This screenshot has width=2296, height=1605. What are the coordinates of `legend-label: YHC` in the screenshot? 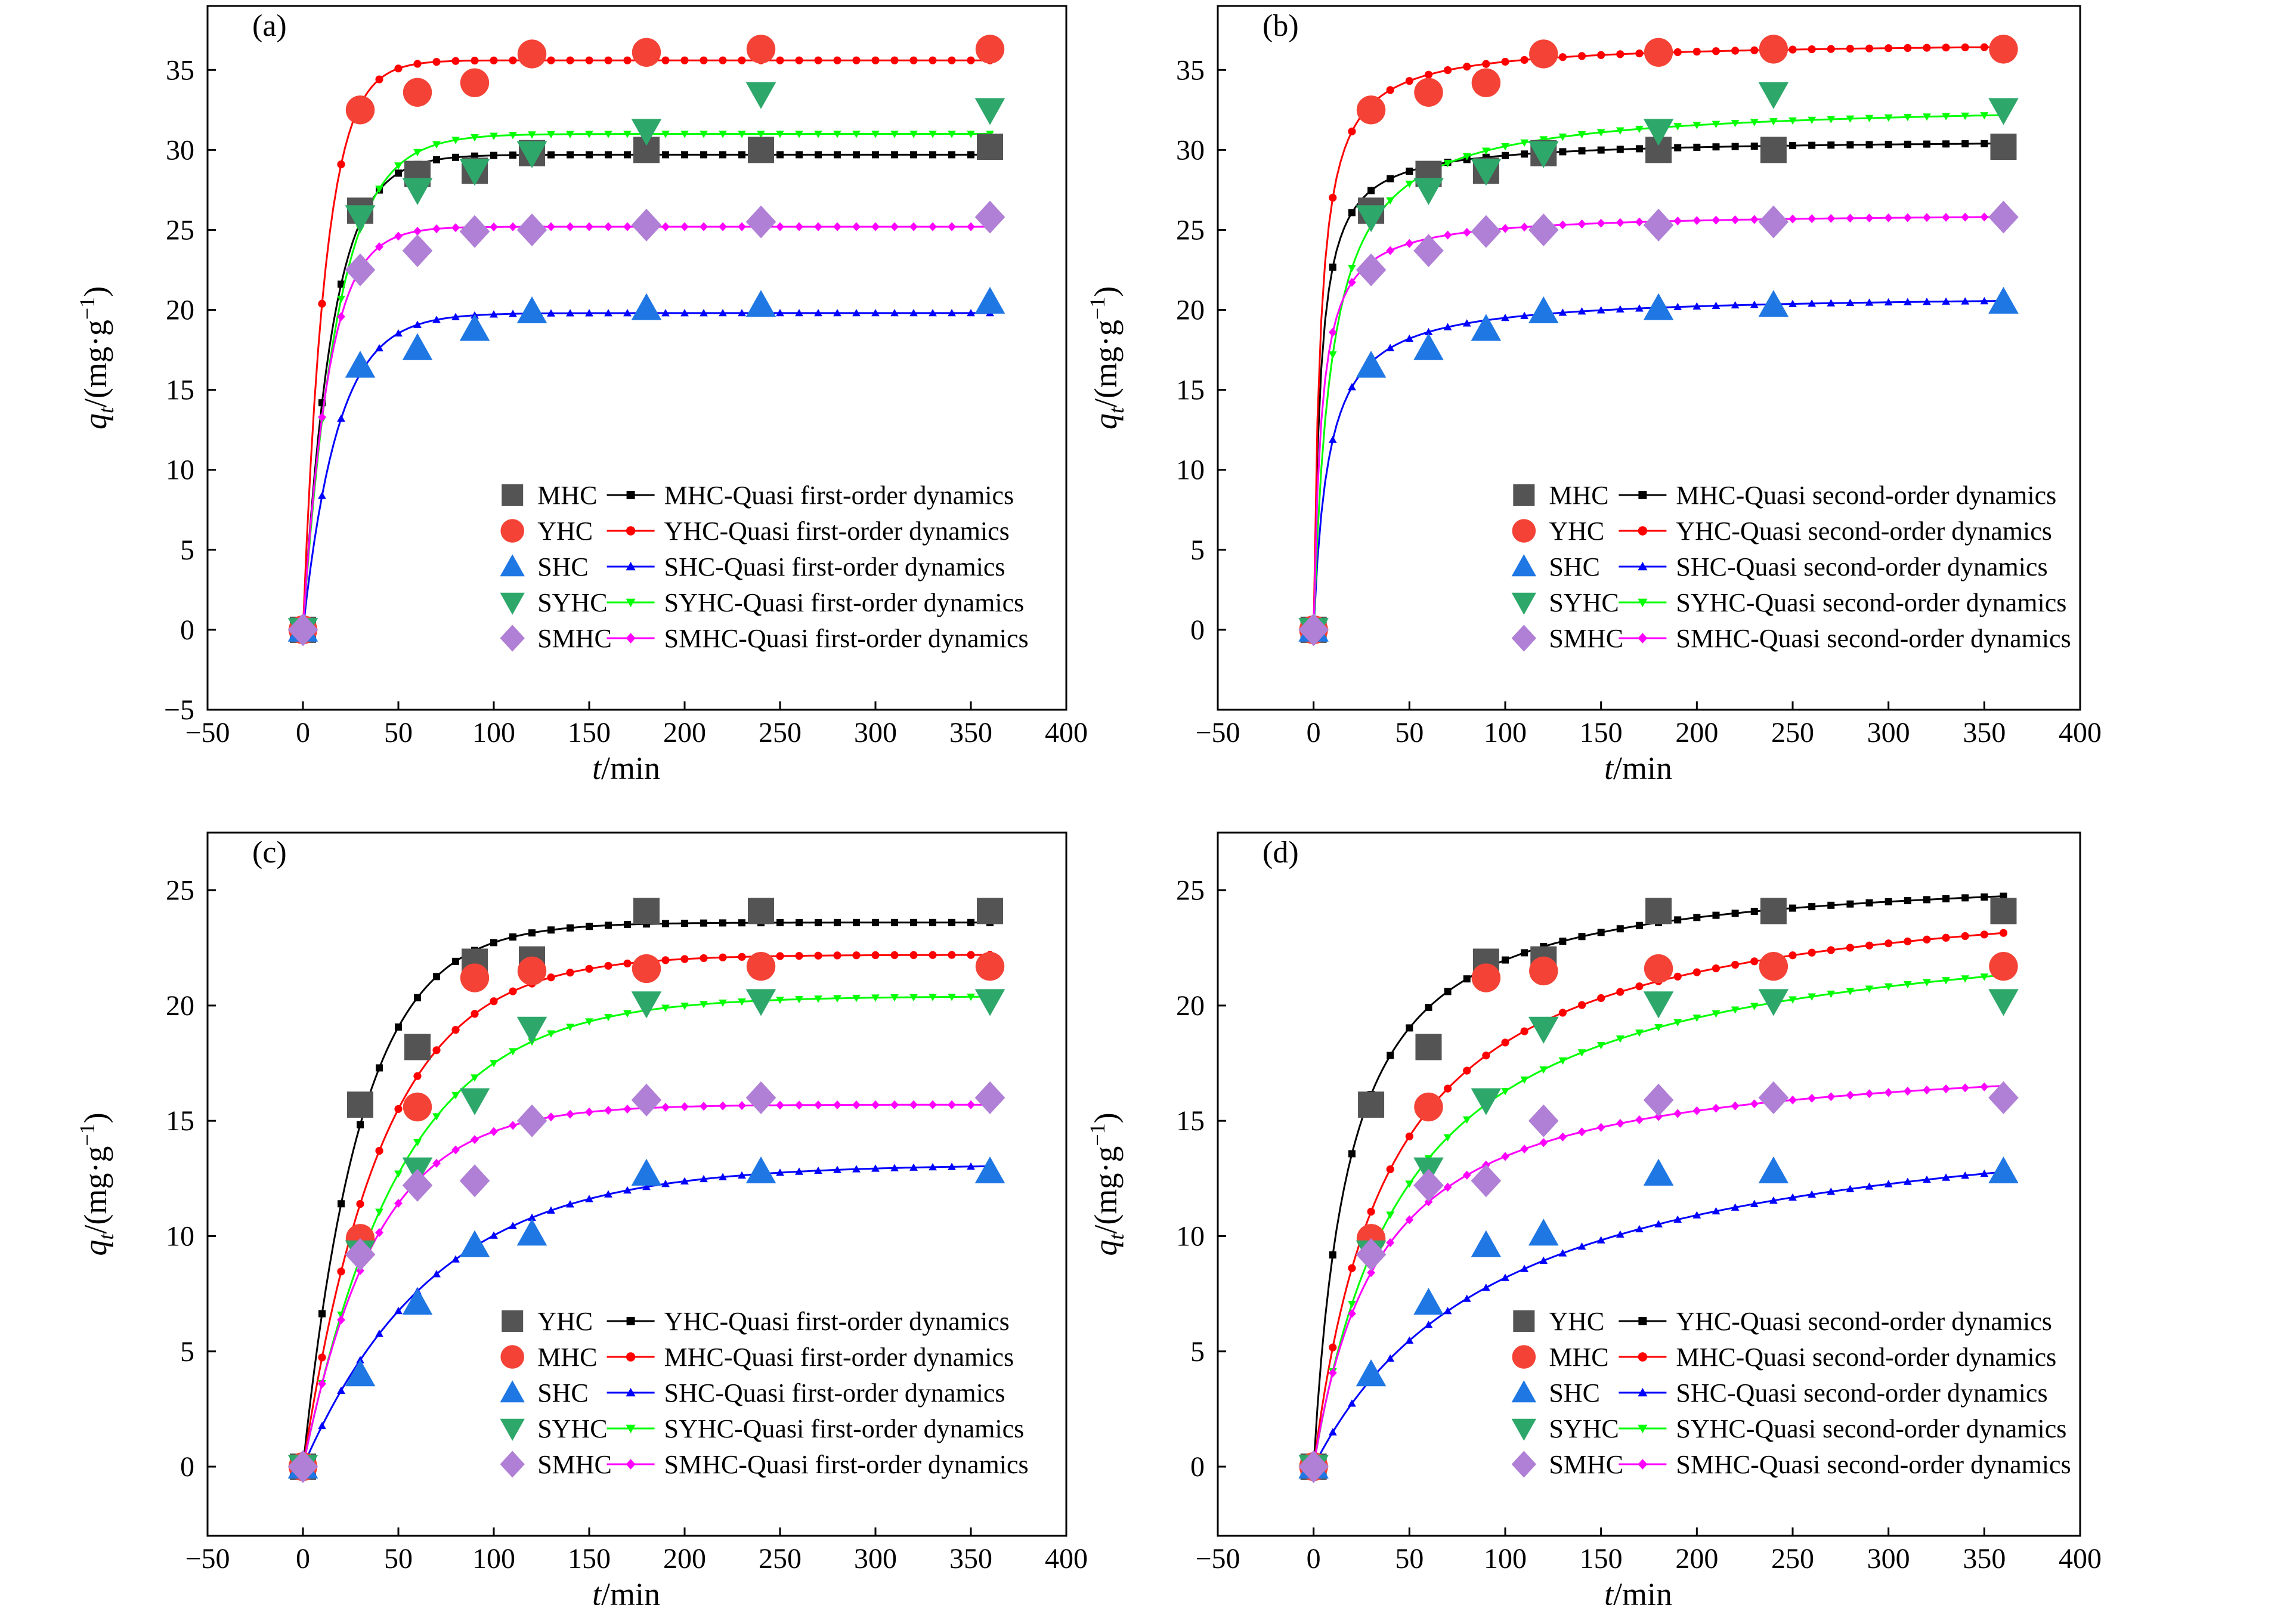 It's located at (1576, 1321).